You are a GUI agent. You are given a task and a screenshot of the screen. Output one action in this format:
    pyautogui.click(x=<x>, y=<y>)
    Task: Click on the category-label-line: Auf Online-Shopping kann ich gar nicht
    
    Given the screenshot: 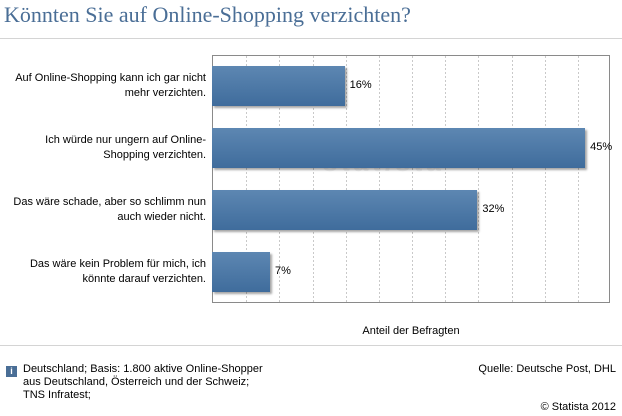 What is the action you would take?
    pyautogui.click(x=110, y=78)
    